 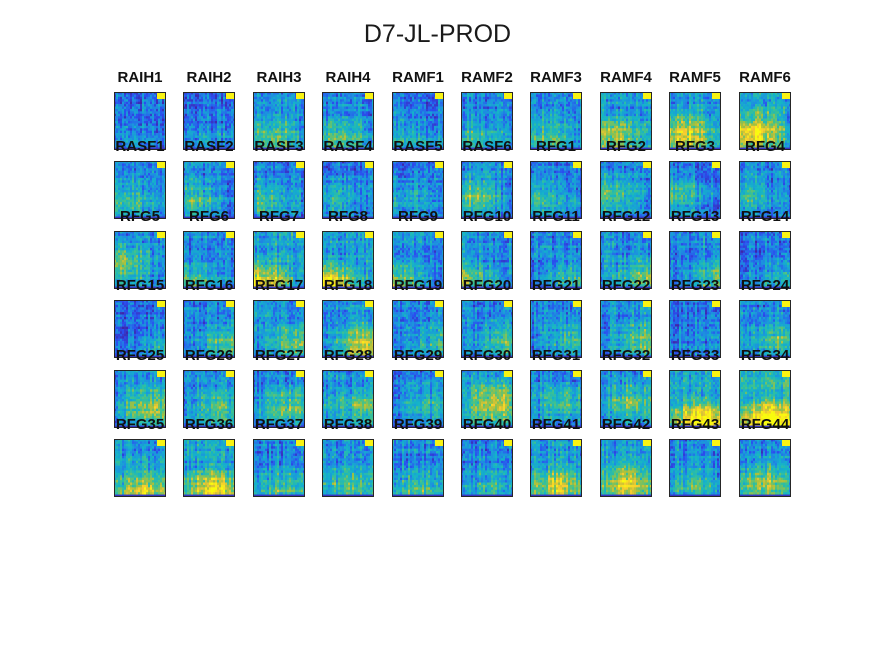 What do you see at coordinates (695, 146) in the screenshot?
I see `panel-title: RFG3` at bounding box center [695, 146].